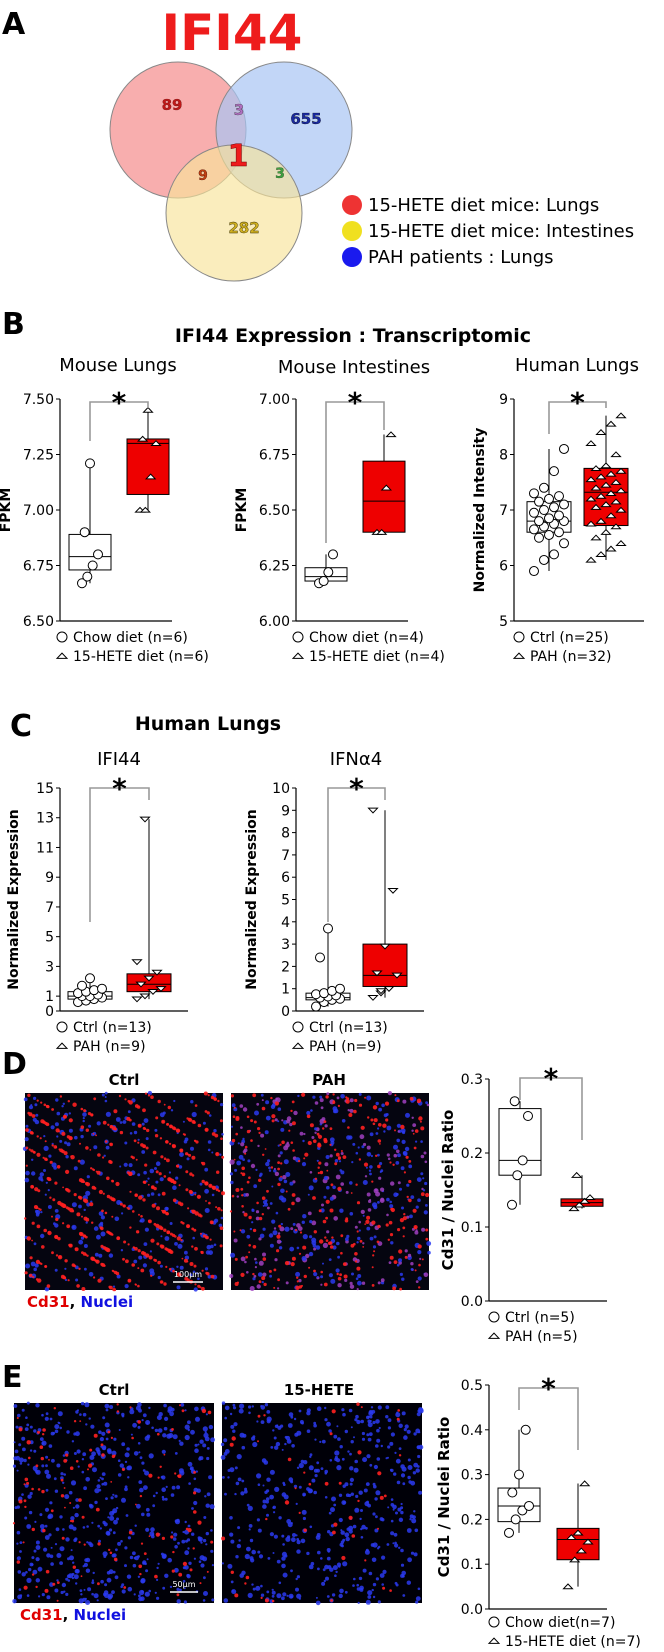 This screenshot has width=664, height=1652. I want to click on y-tick-label: 13, so click(45, 819).